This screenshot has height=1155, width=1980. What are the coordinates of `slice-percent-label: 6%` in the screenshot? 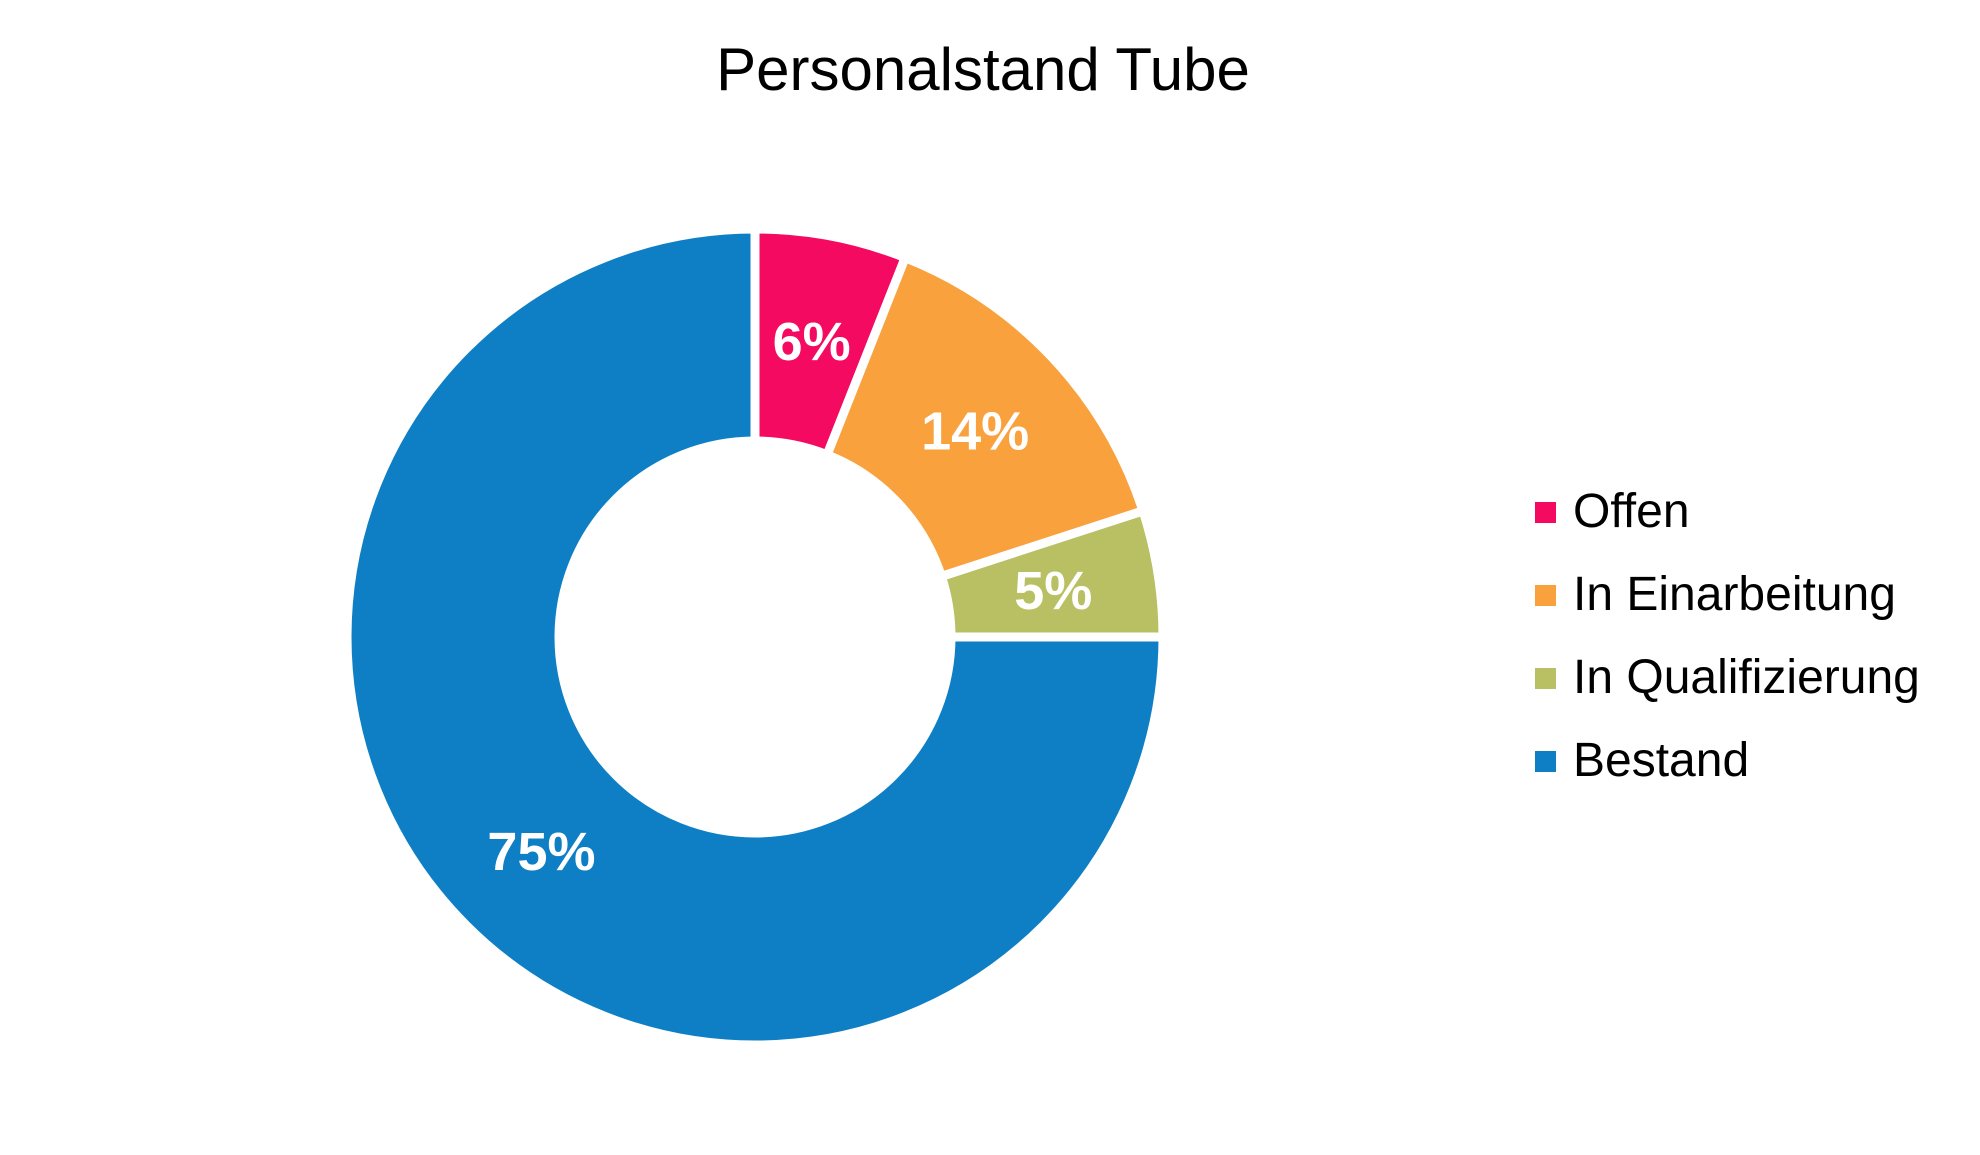 It's located at (812, 342).